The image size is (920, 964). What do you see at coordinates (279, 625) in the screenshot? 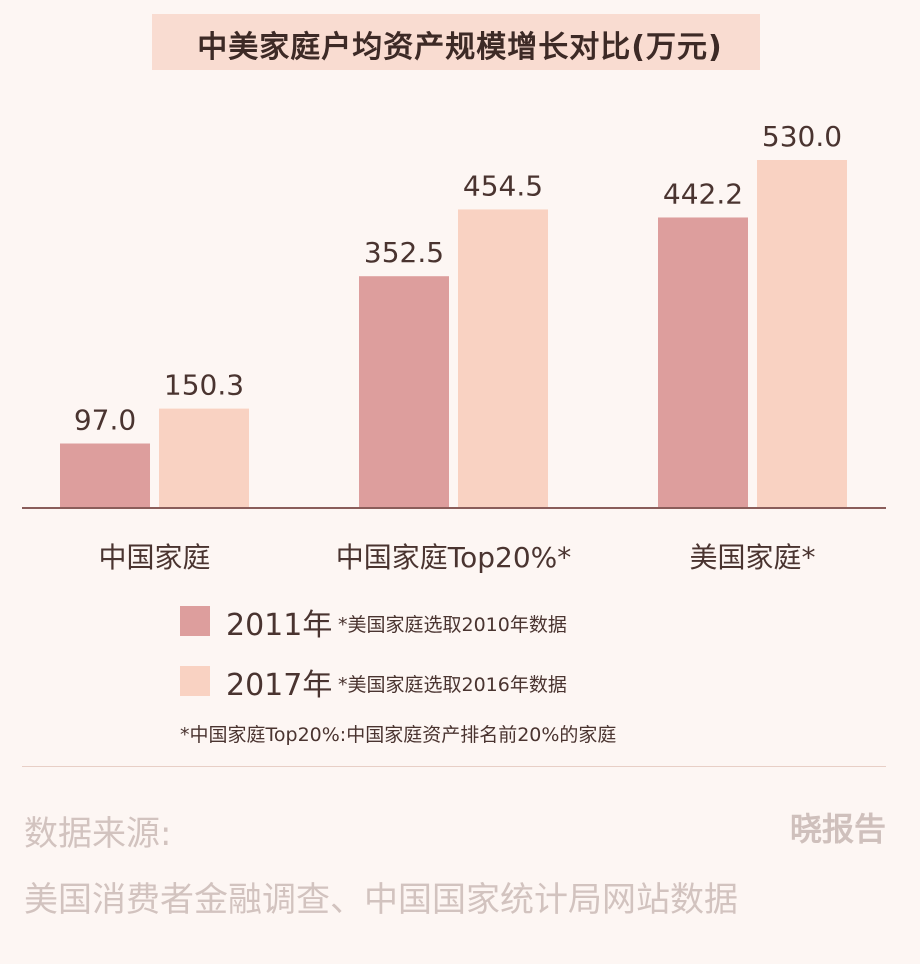
I see `legend-year-2011: 2011年` at bounding box center [279, 625].